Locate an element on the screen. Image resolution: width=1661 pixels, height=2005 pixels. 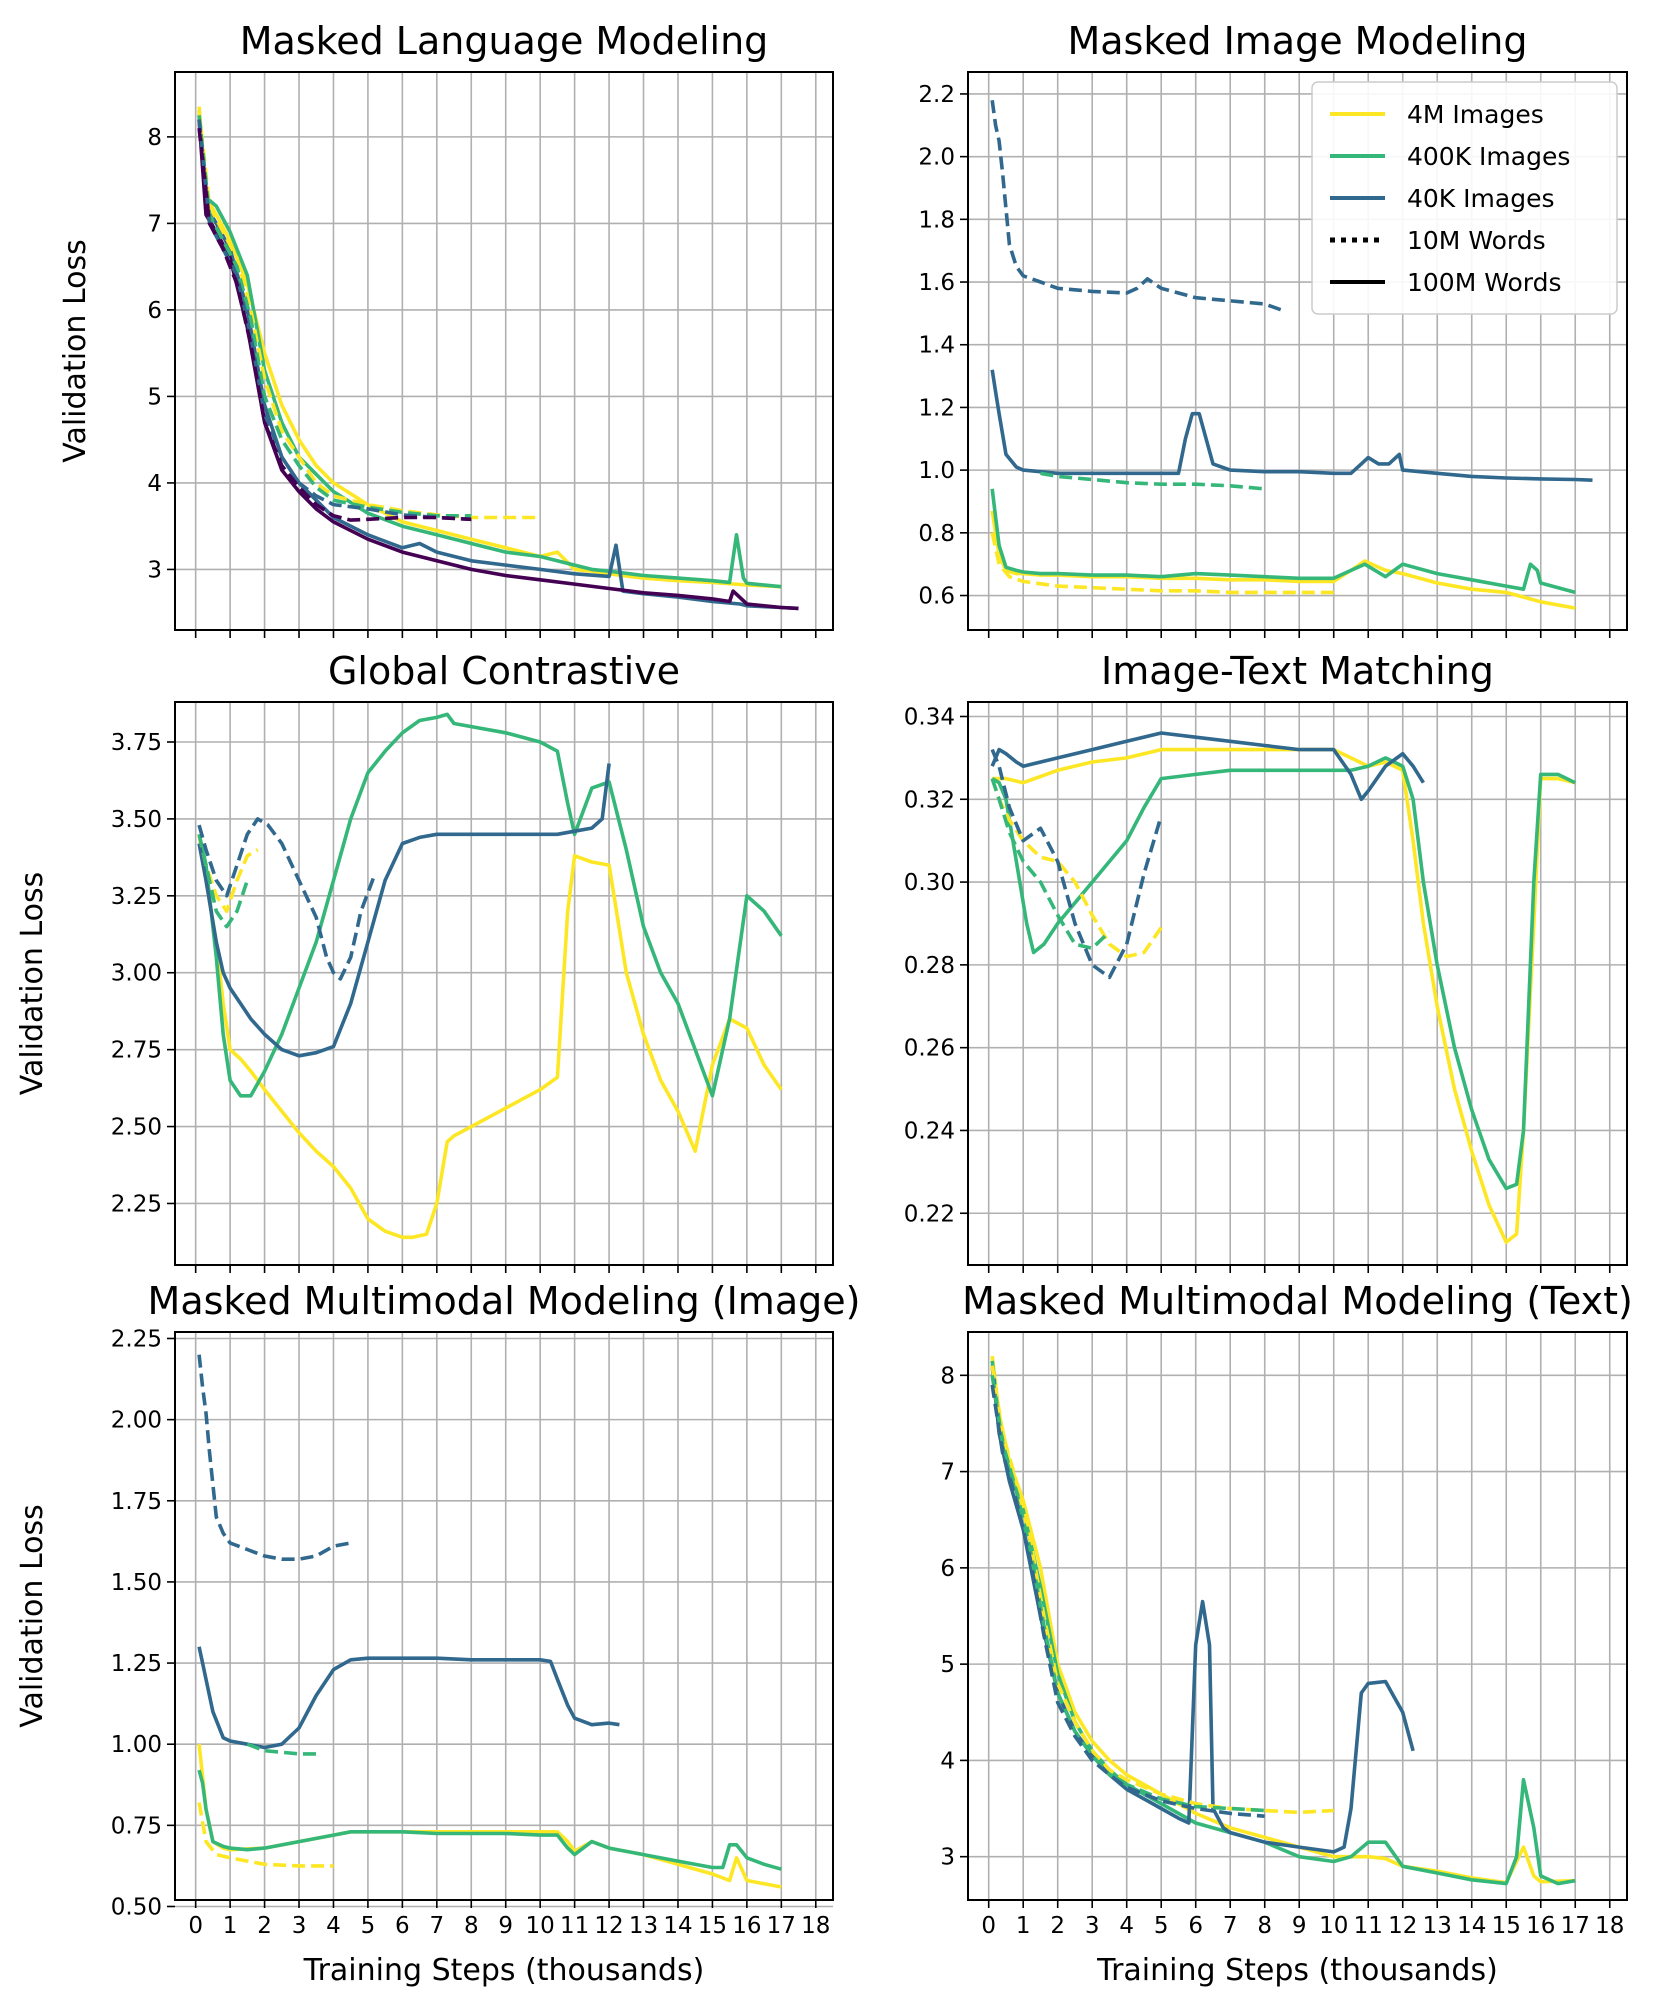
y-tick-label: 1.50 is located at coordinates (136, 1583).